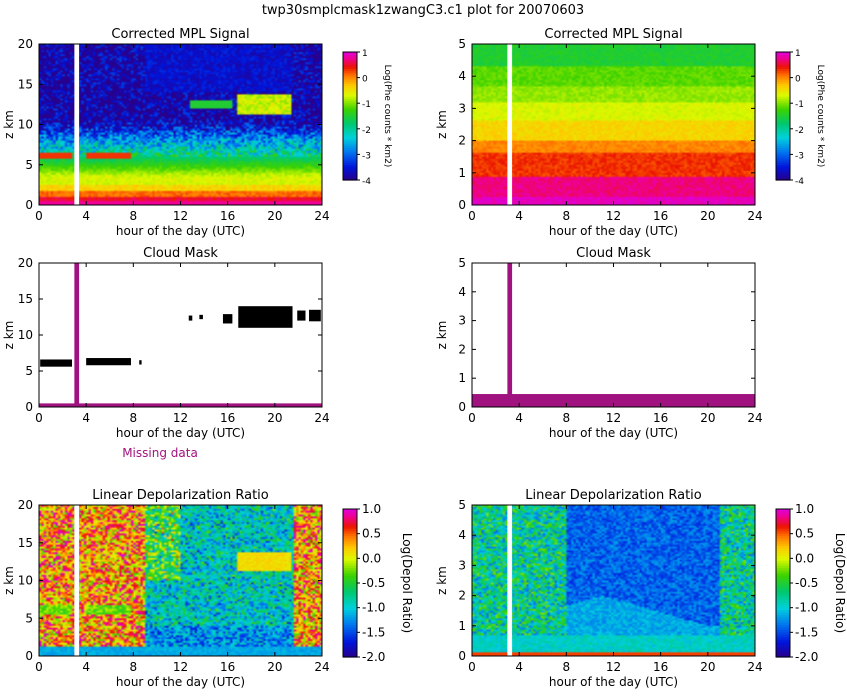 This screenshot has width=847, height=696. What do you see at coordinates (407, 583) in the screenshot?
I see `colorbar-label: Log(Depol Ratio)` at bounding box center [407, 583].